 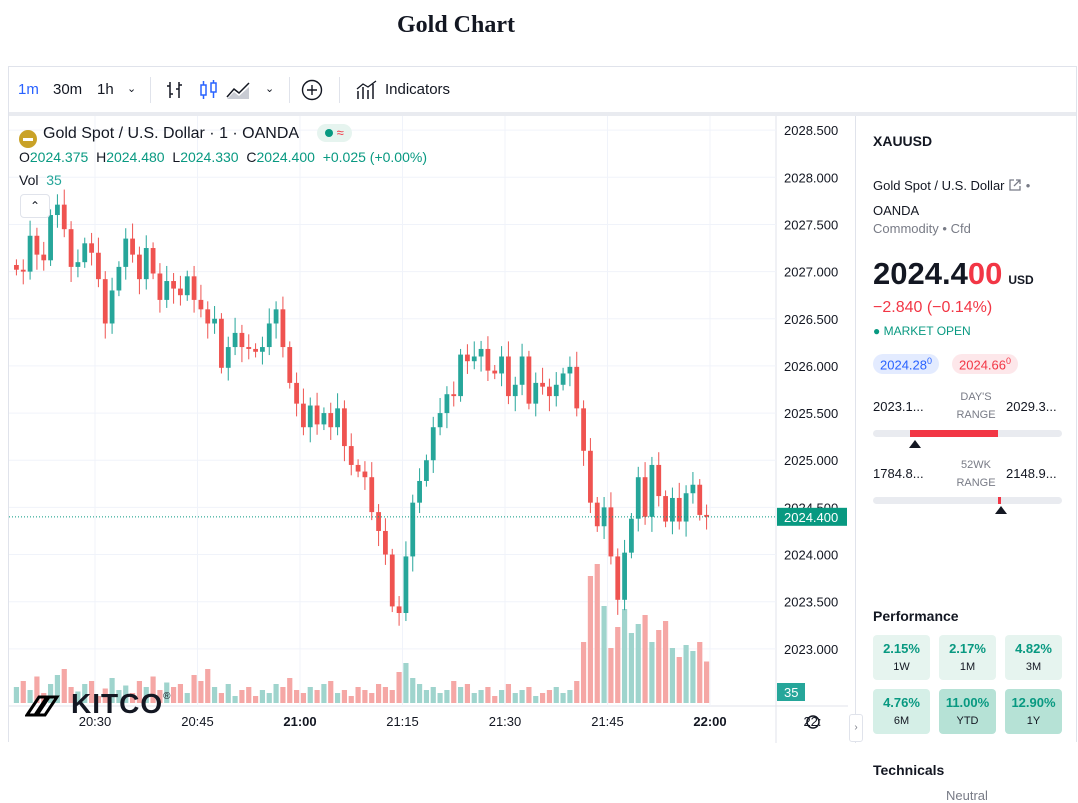 What do you see at coordinates (985, 273) in the screenshot?
I see `price-tail: 00` at bounding box center [985, 273].